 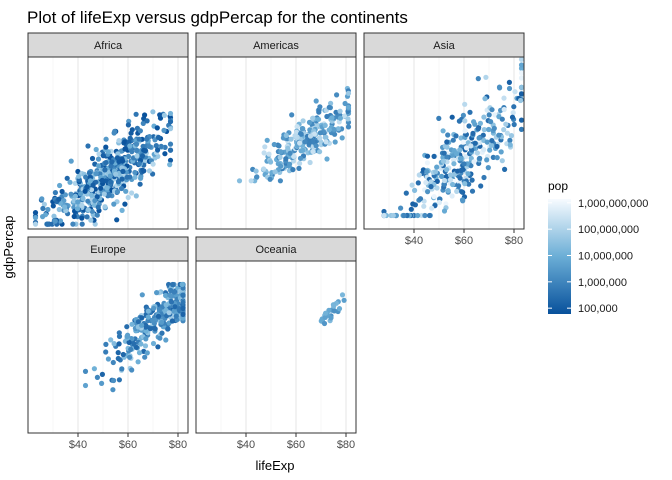 What do you see at coordinates (453, 137) in the screenshot?
I see `points-asia` at bounding box center [453, 137].